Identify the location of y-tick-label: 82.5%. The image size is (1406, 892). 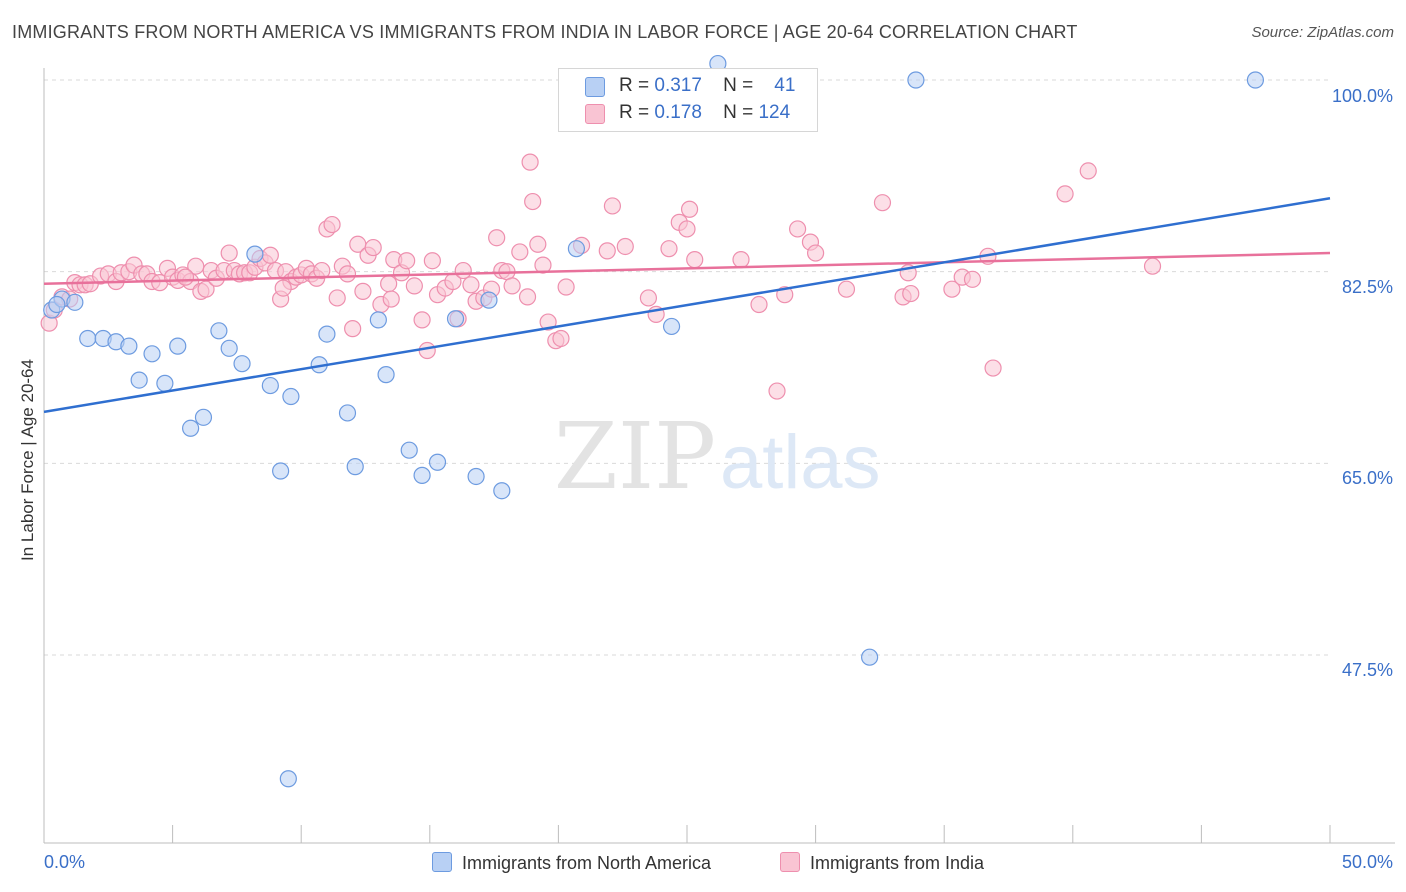
(1367, 287).